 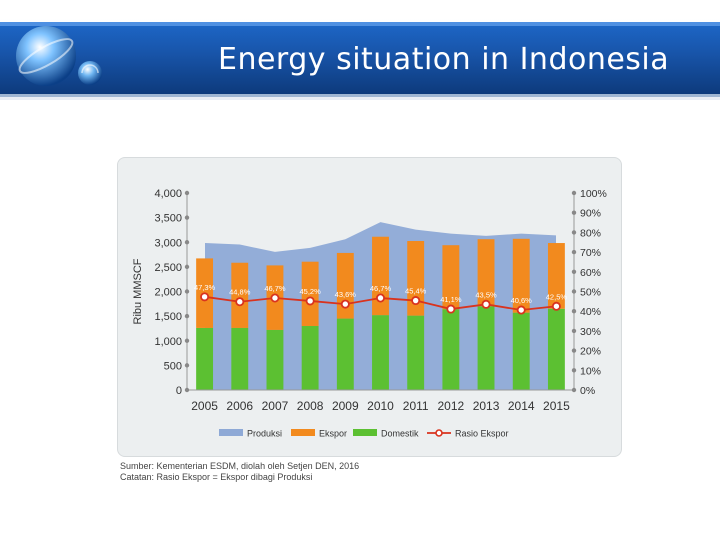 I want to click on bar-ekspor-2006, so click(x=240, y=295).